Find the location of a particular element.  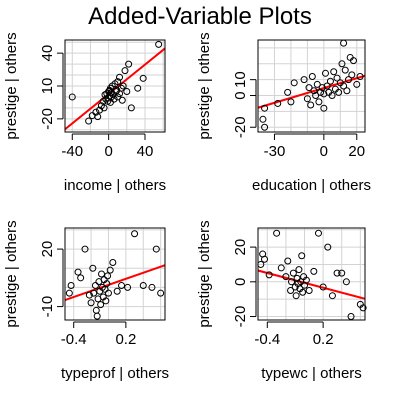

x-axis-title: typeprof | others is located at coordinates (115, 373).